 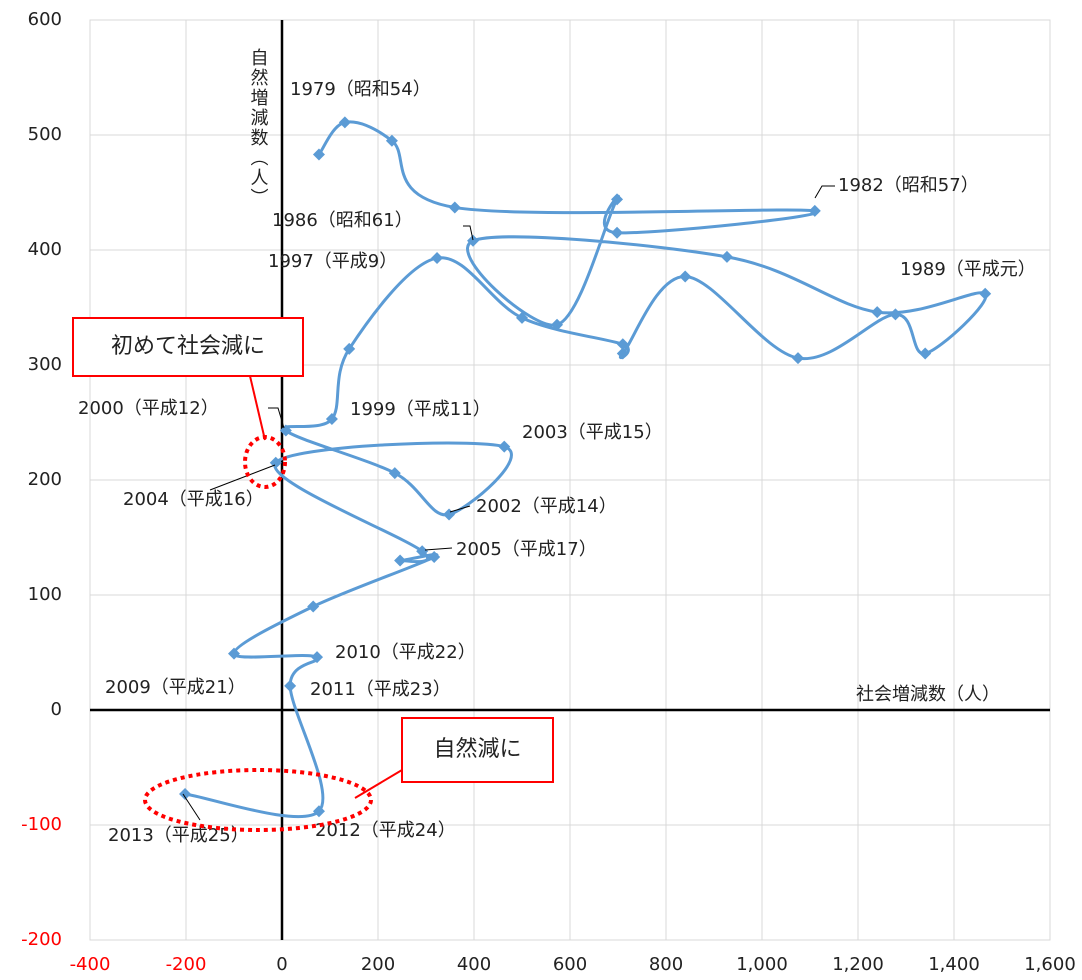 I want to click on point-annotation: 1997（平成9）, so click(x=332, y=261).